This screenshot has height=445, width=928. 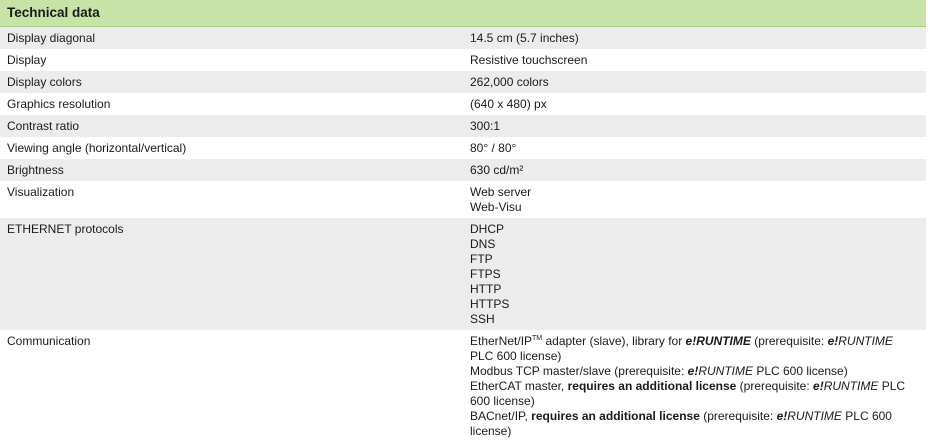 I want to click on row-value: 262,000 colors, so click(x=694, y=82).